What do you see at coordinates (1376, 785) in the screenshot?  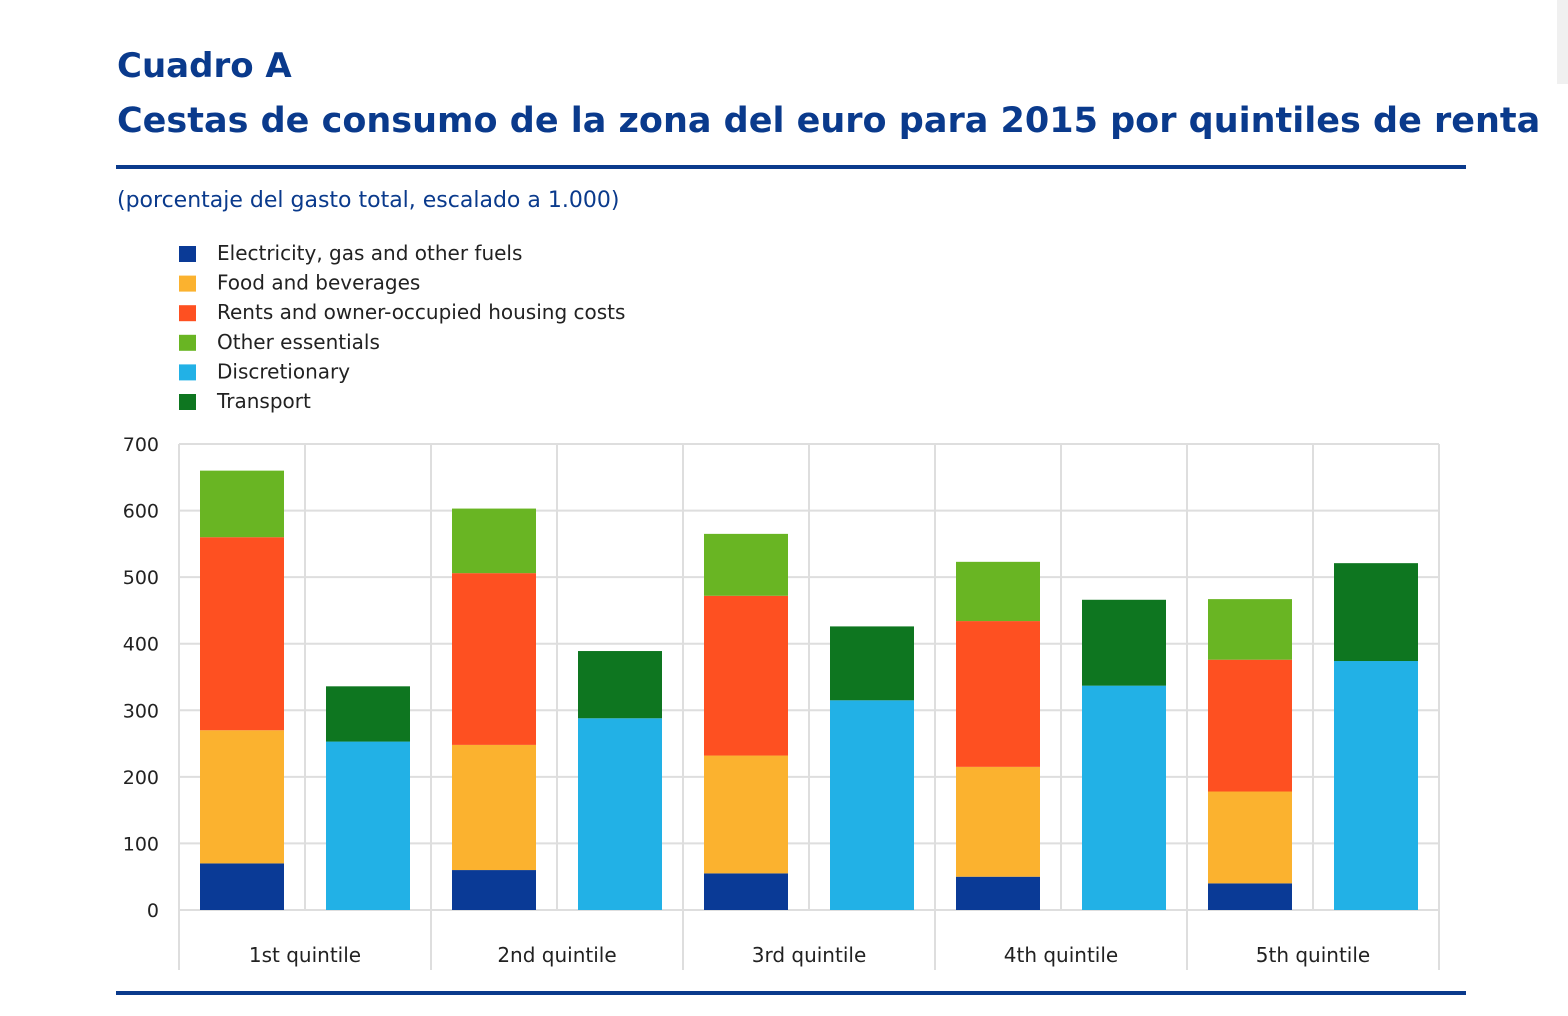 I see `bar-discretionary-q5` at bounding box center [1376, 785].